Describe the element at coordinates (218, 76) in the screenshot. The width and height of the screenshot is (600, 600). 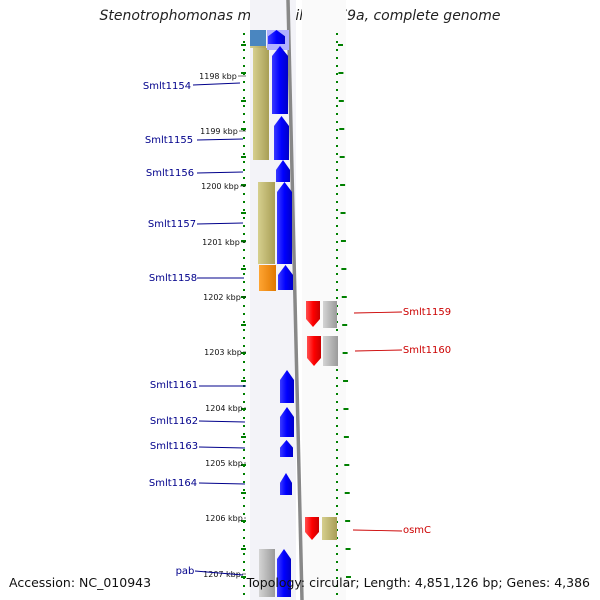
I see `kbp-tick-label: 1198 kbp` at that location.